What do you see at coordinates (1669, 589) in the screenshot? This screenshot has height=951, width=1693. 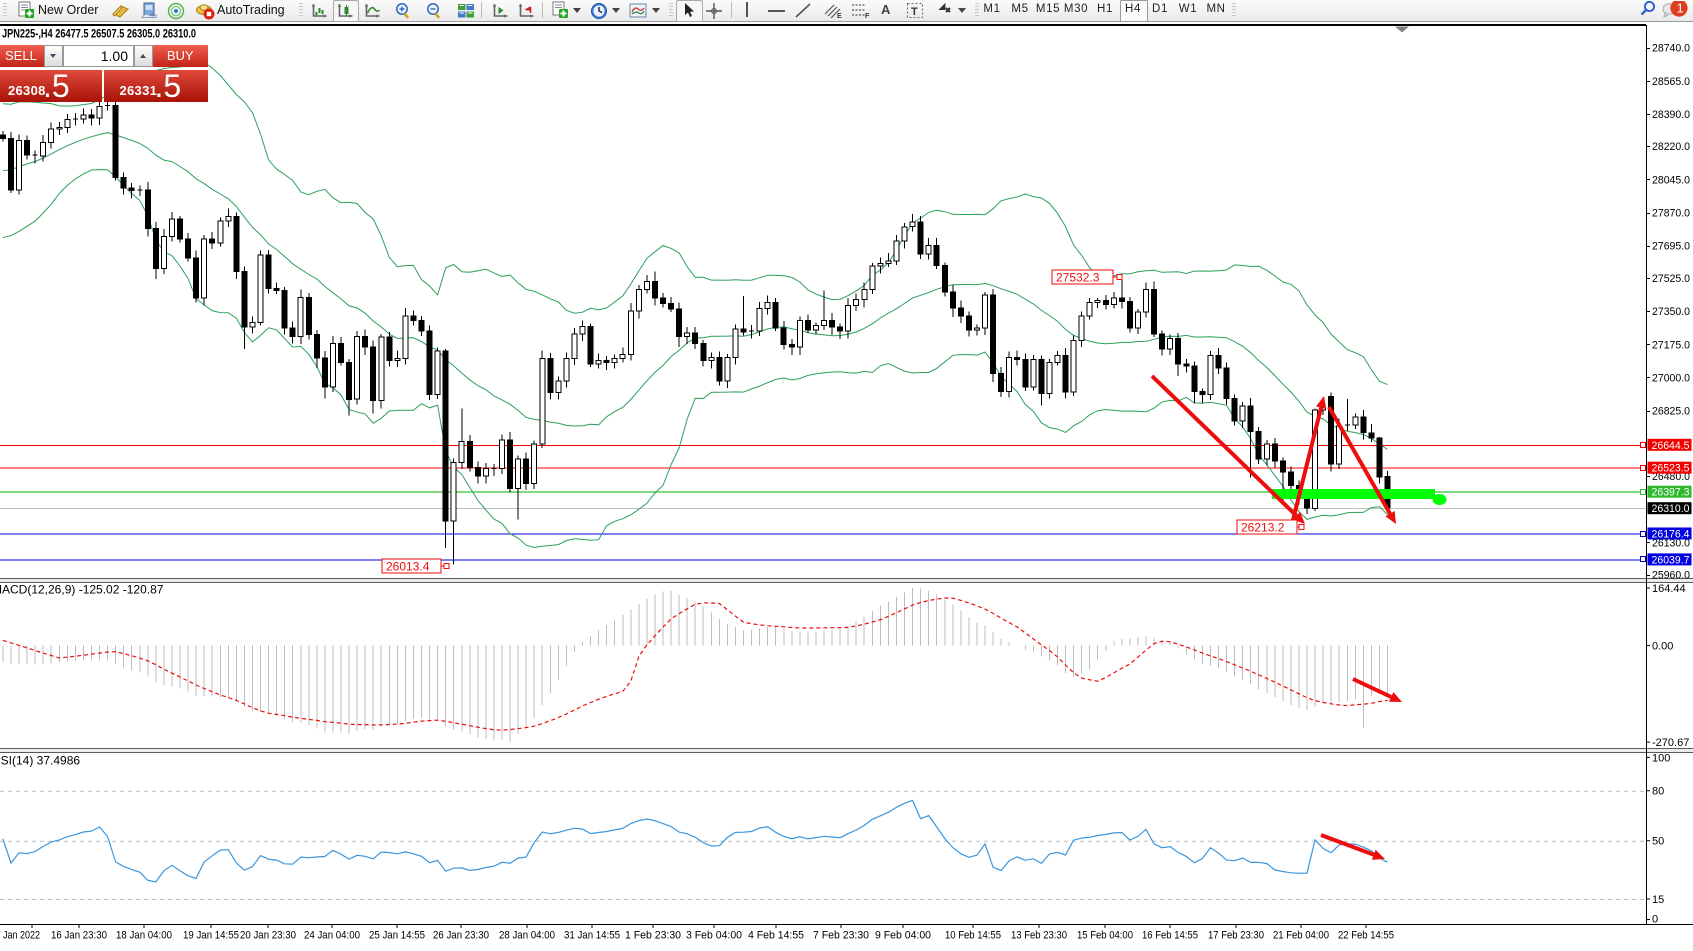 I see `svg-text: 164.44` at bounding box center [1669, 589].